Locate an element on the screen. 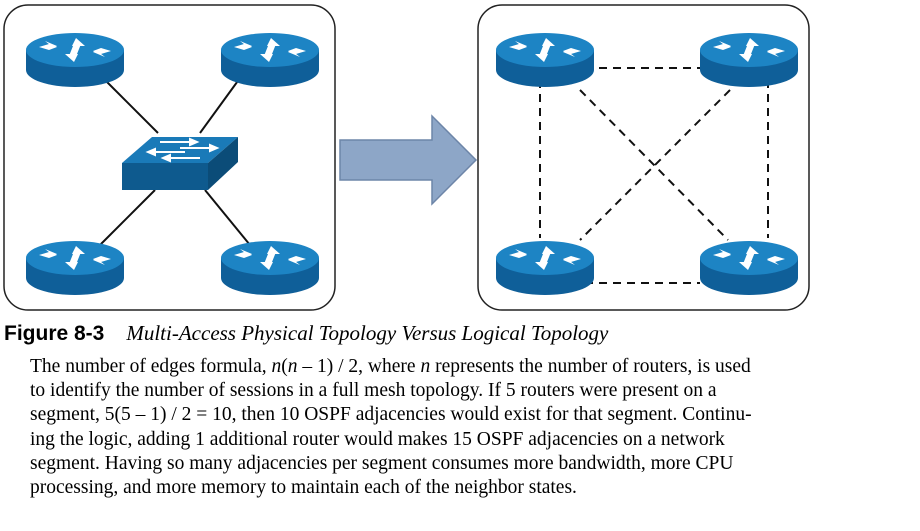  text-run: The number of edges formula, is located at coordinates (151, 366).